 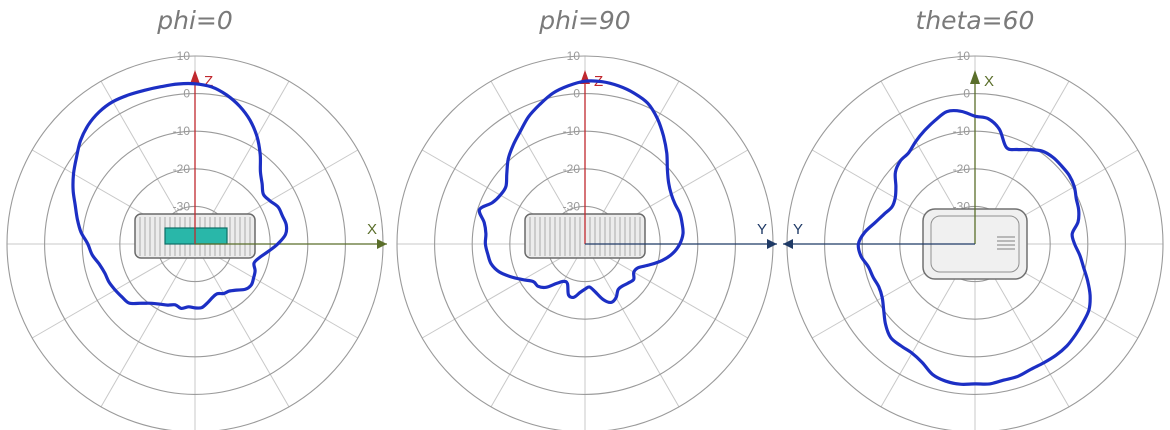 What do you see at coordinates (372, 229) in the screenshot?
I see `horizontal-axis-label: X` at bounding box center [372, 229].